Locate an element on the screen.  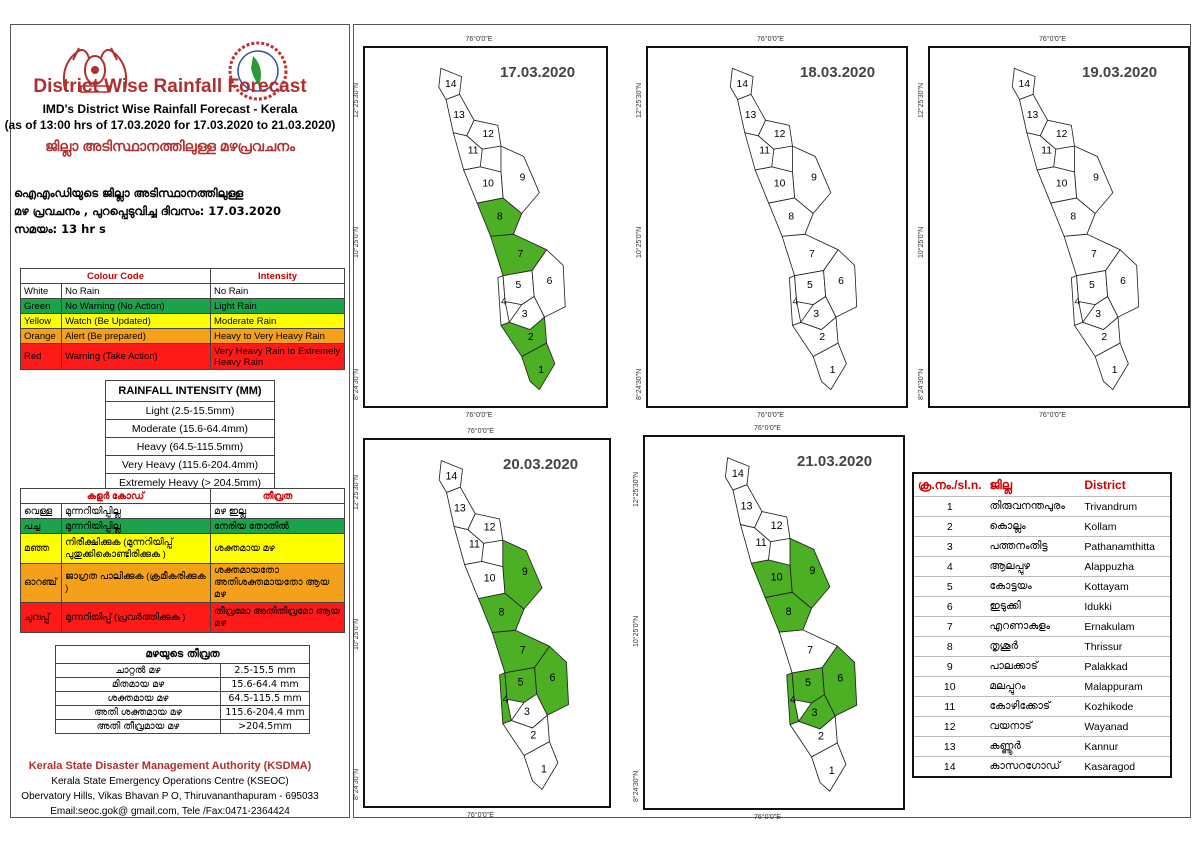
mal-intensity-header: തീവ്രത is located at coordinates (277, 496).